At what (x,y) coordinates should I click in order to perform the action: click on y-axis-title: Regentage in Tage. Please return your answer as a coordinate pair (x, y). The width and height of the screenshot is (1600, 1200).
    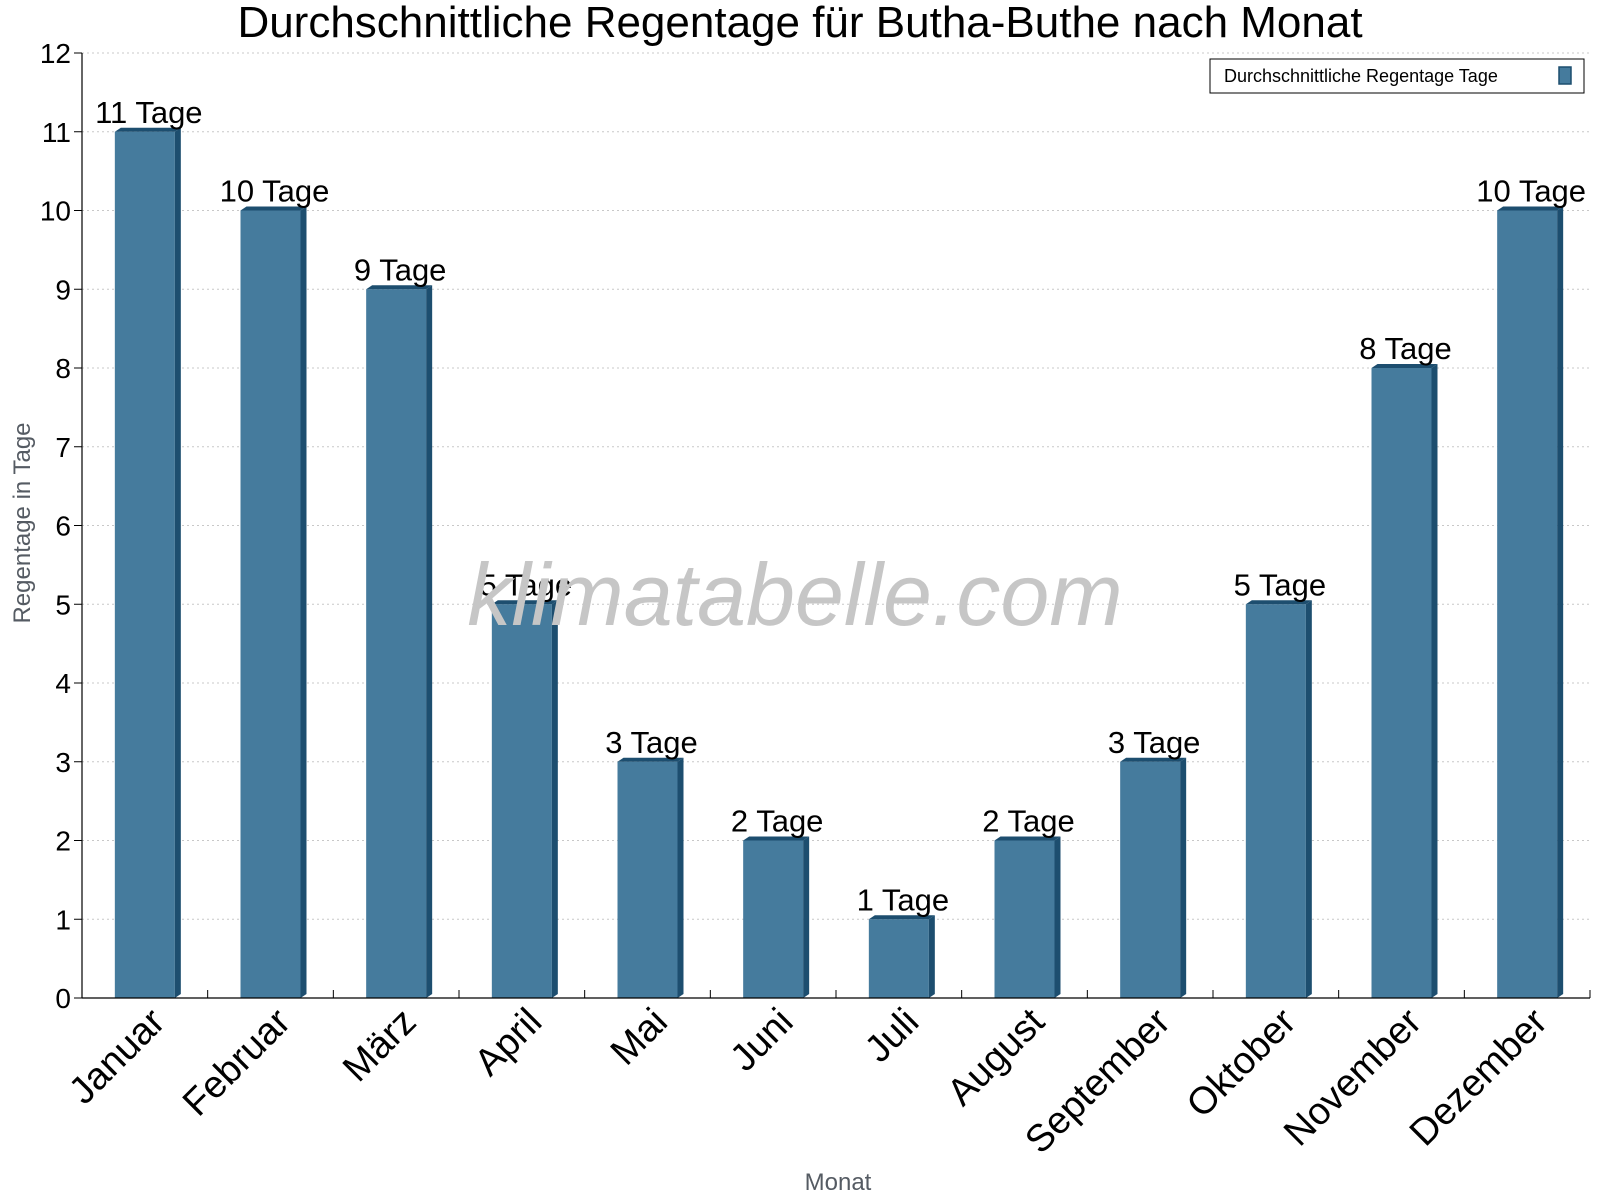
    Looking at the image, I should click on (22, 522).